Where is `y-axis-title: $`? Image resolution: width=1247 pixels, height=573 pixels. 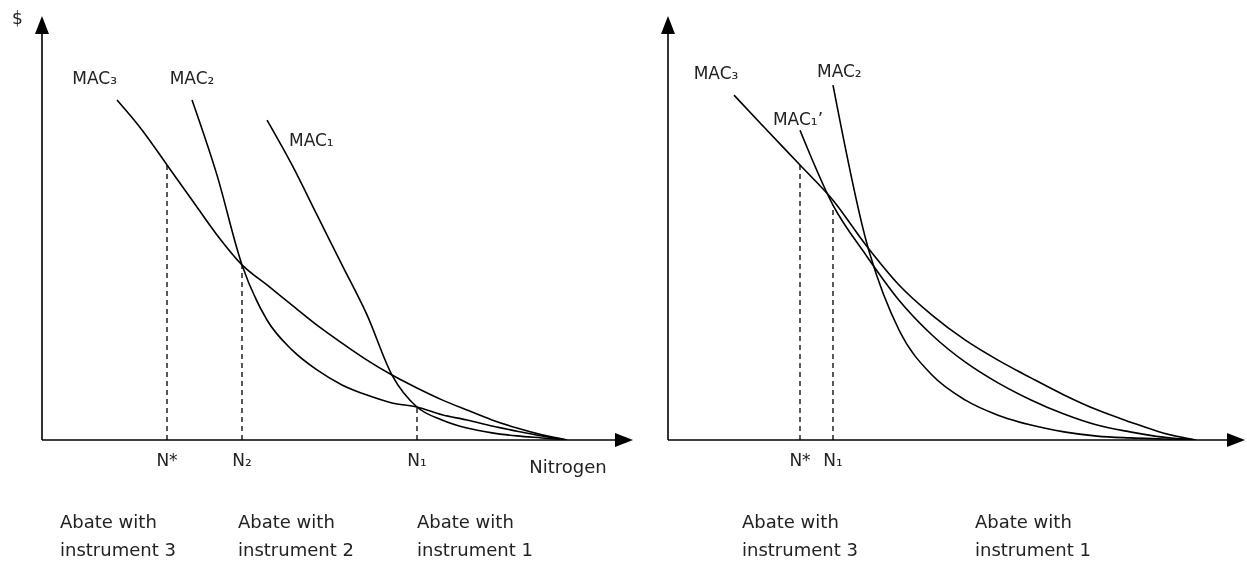
y-axis-title: $ is located at coordinates (17, 18).